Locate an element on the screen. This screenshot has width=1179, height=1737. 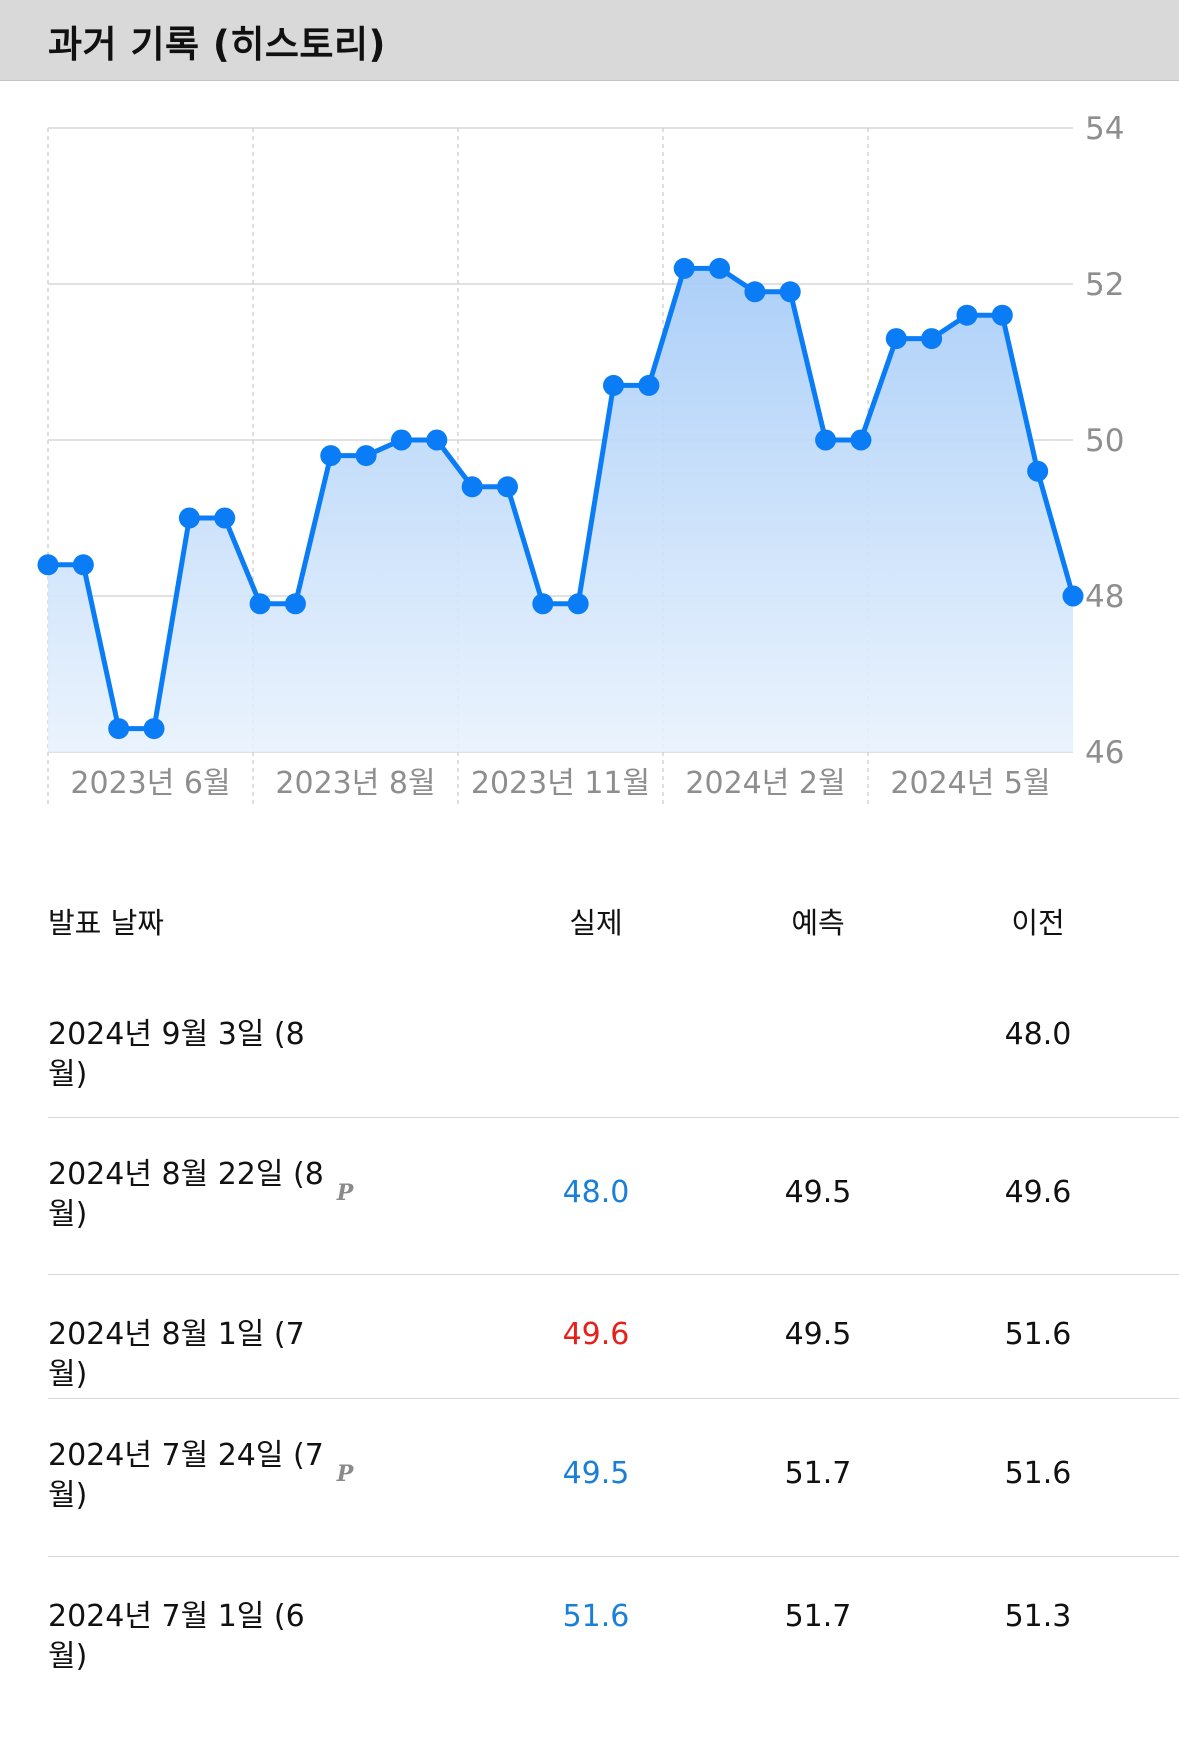
header-actual: 실제 is located at coordinates (596, 923).